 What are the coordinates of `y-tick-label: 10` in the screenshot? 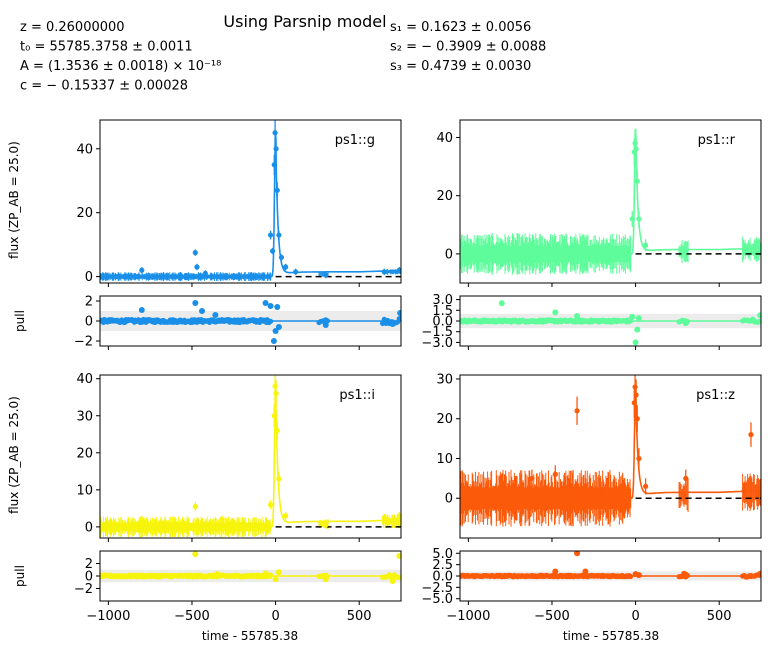 It's located at (84, 490).